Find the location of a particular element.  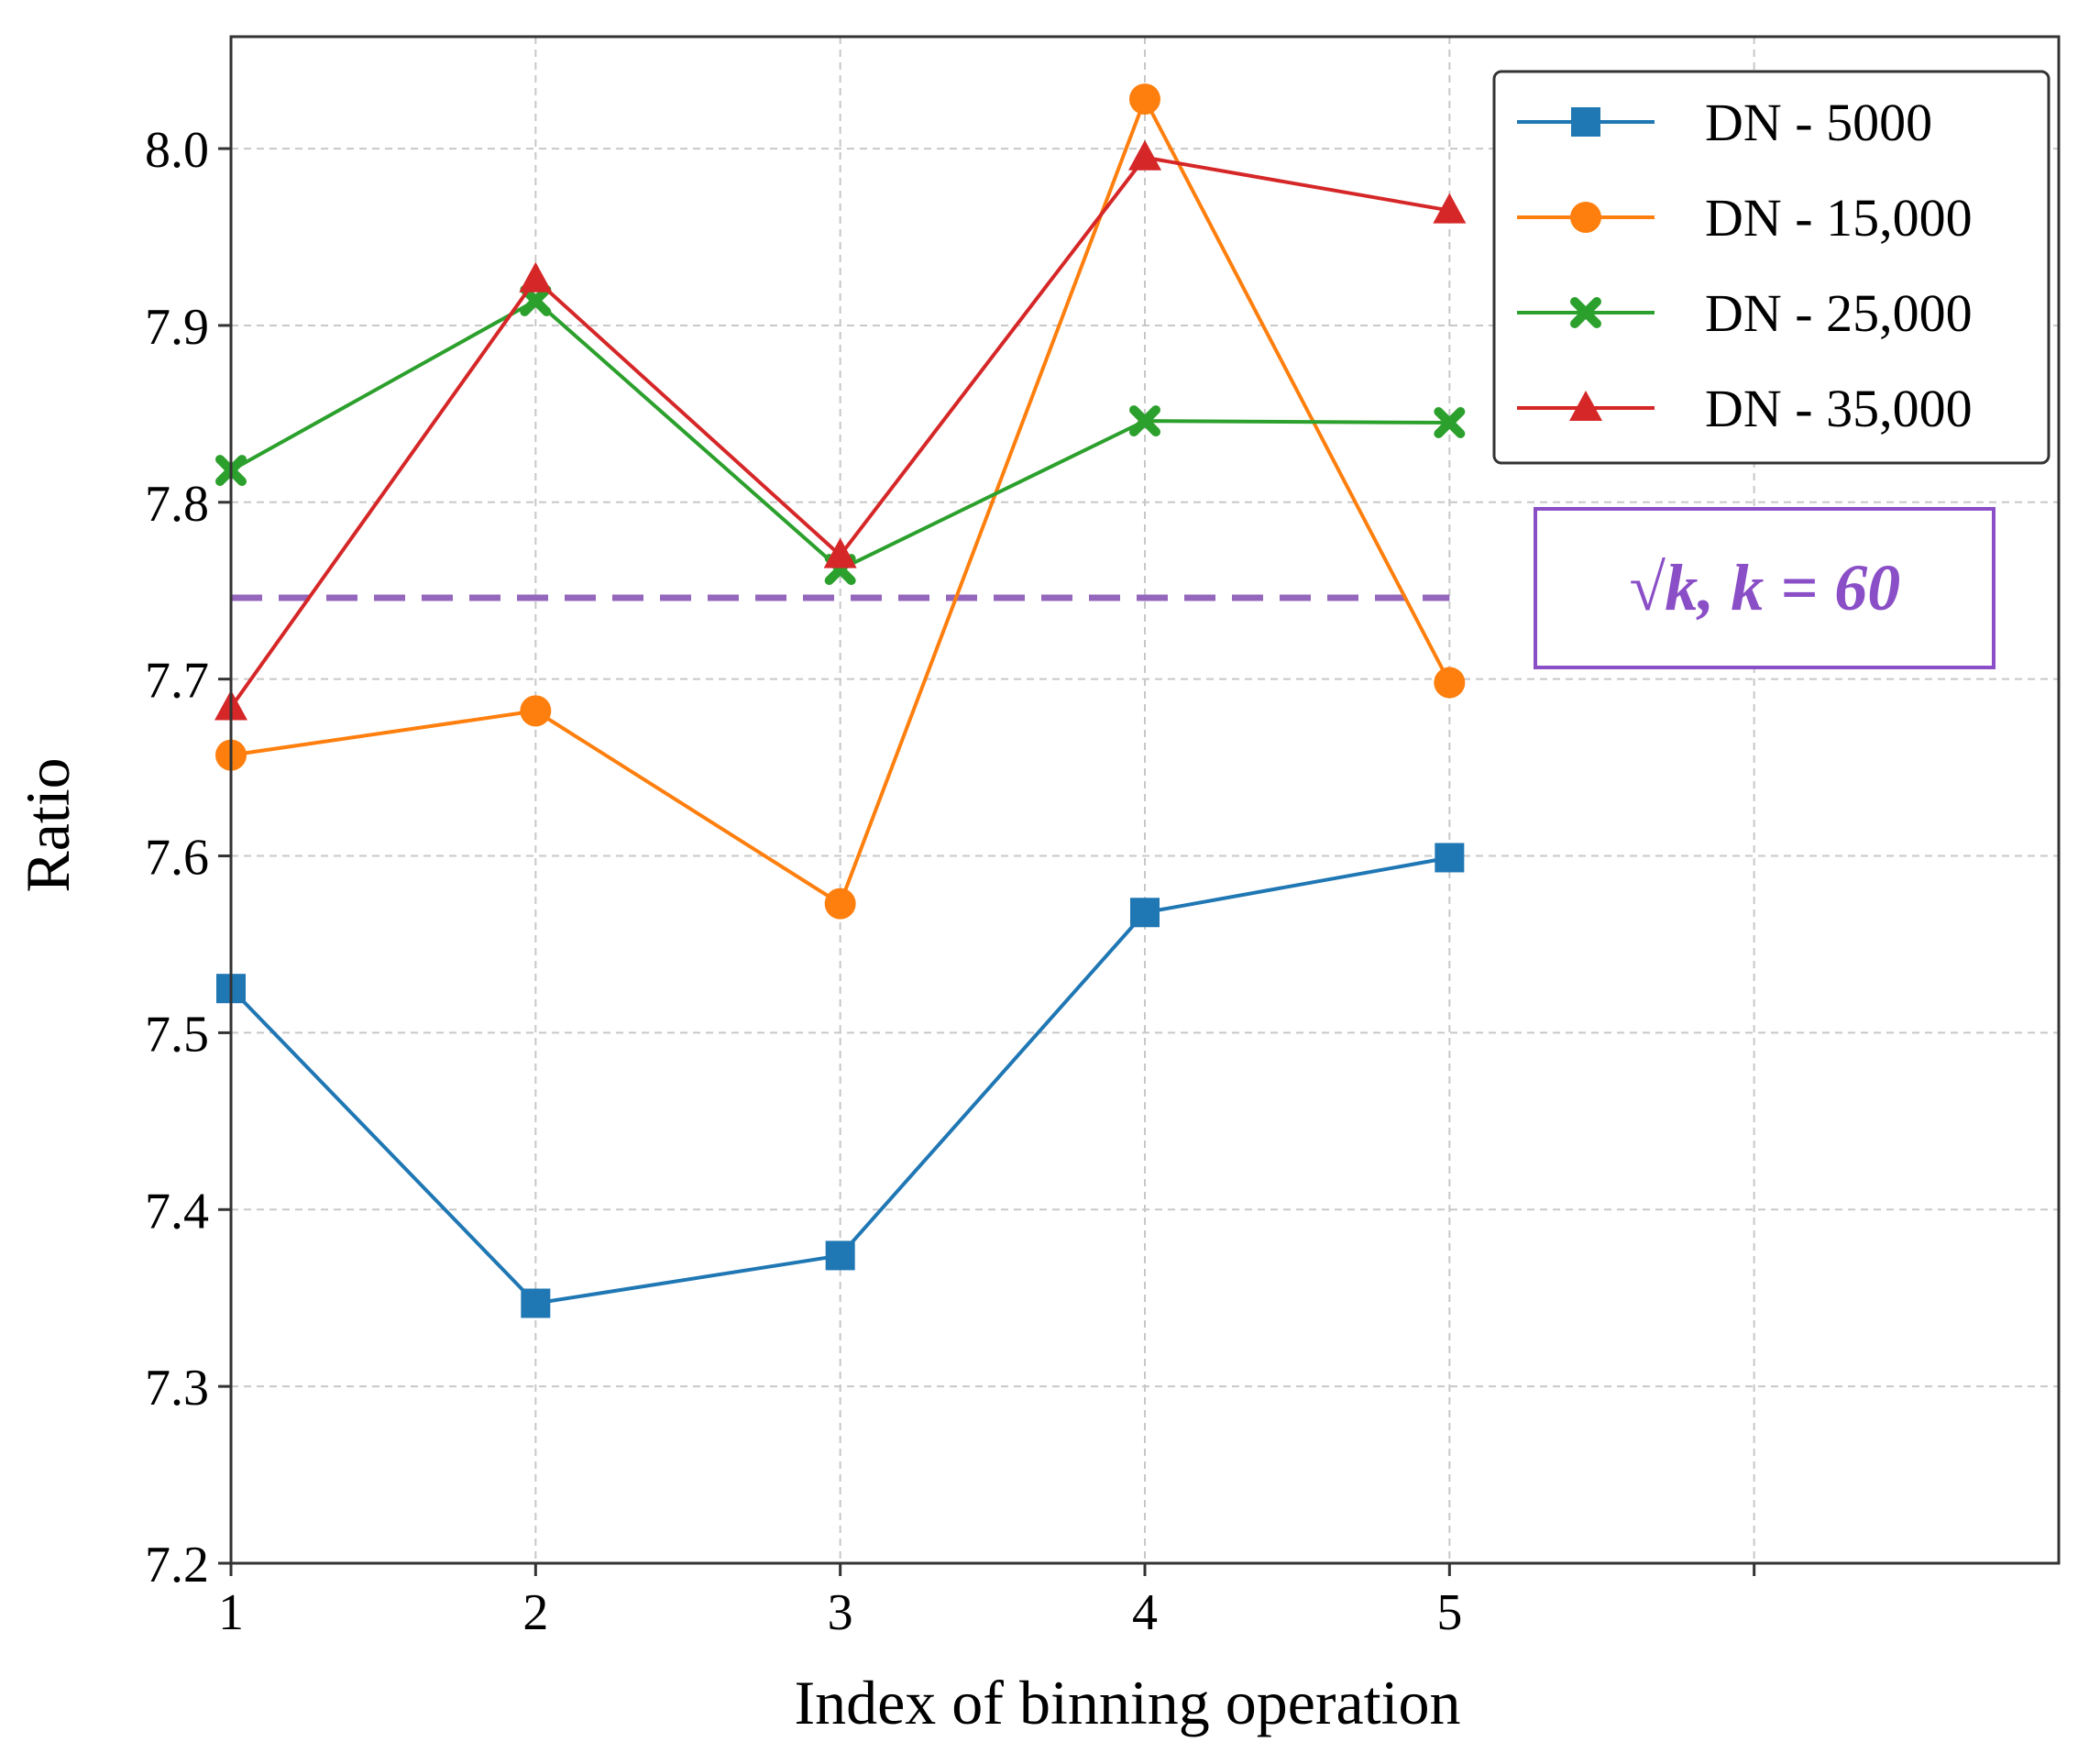

legend-item: DN - 15,000 is located at coordinates (1745, 218).